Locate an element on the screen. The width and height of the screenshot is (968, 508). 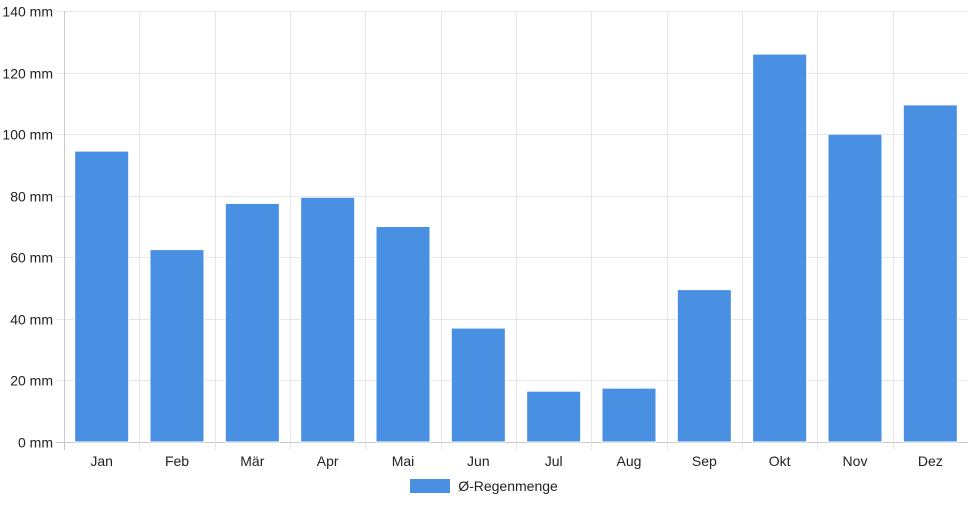
y-tick-label: 20 mm is located at coordinates (31, 381).